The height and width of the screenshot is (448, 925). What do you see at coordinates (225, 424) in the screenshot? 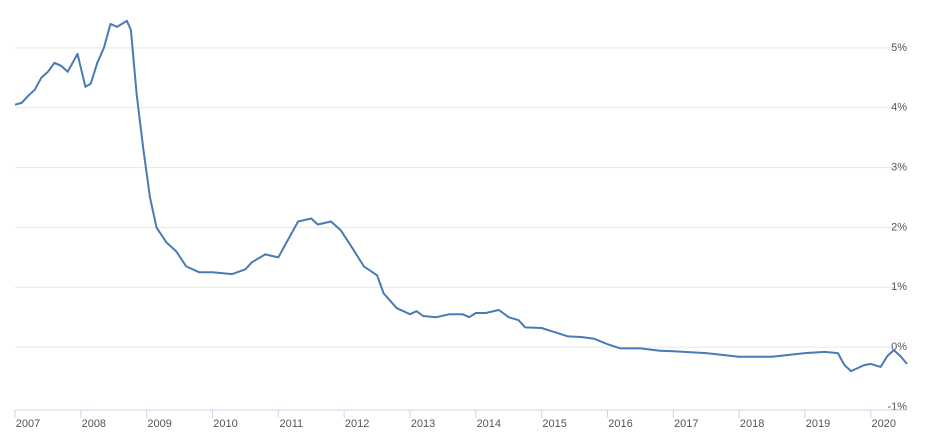
I see `x-tick-label: 2010` at bounding box center [225, 424].